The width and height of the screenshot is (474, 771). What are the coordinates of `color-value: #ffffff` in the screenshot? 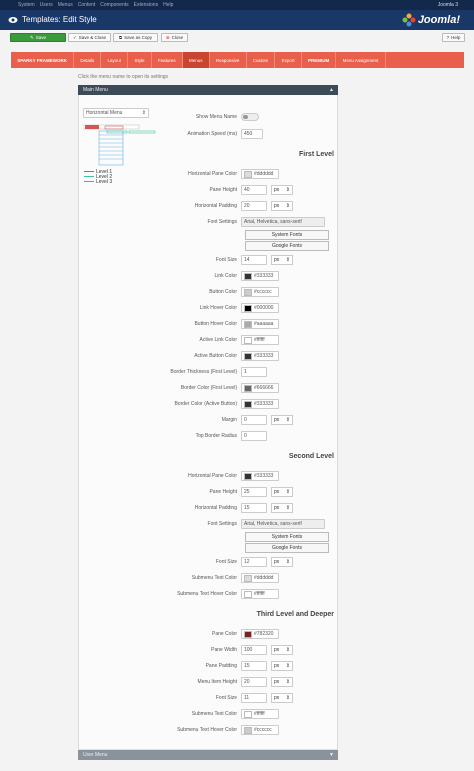 It's located at (259, 340).